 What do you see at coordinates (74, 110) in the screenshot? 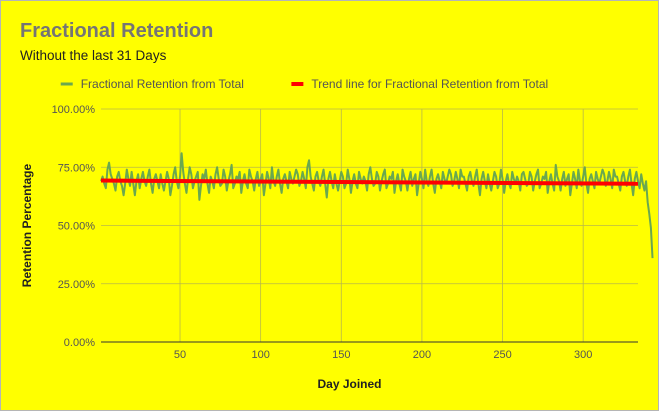
I see `y-tick-label: 100.00%` at bounding box center [74, 110].